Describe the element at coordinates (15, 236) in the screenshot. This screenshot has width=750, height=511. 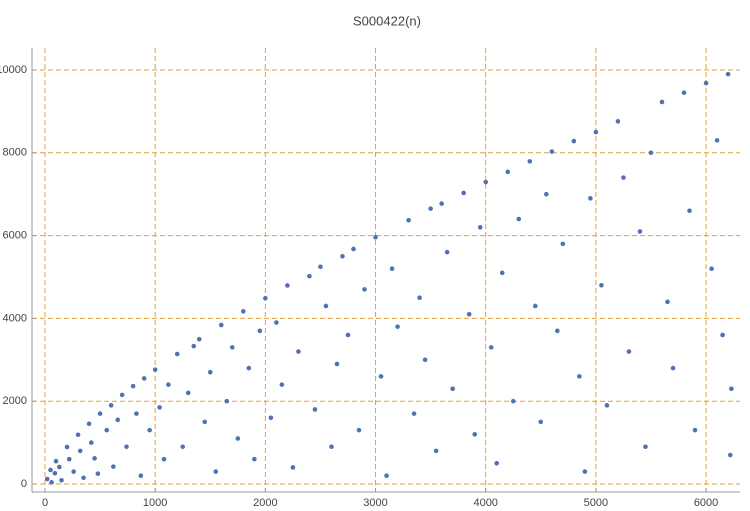
I see `y-tick-label: 6000` at that location.